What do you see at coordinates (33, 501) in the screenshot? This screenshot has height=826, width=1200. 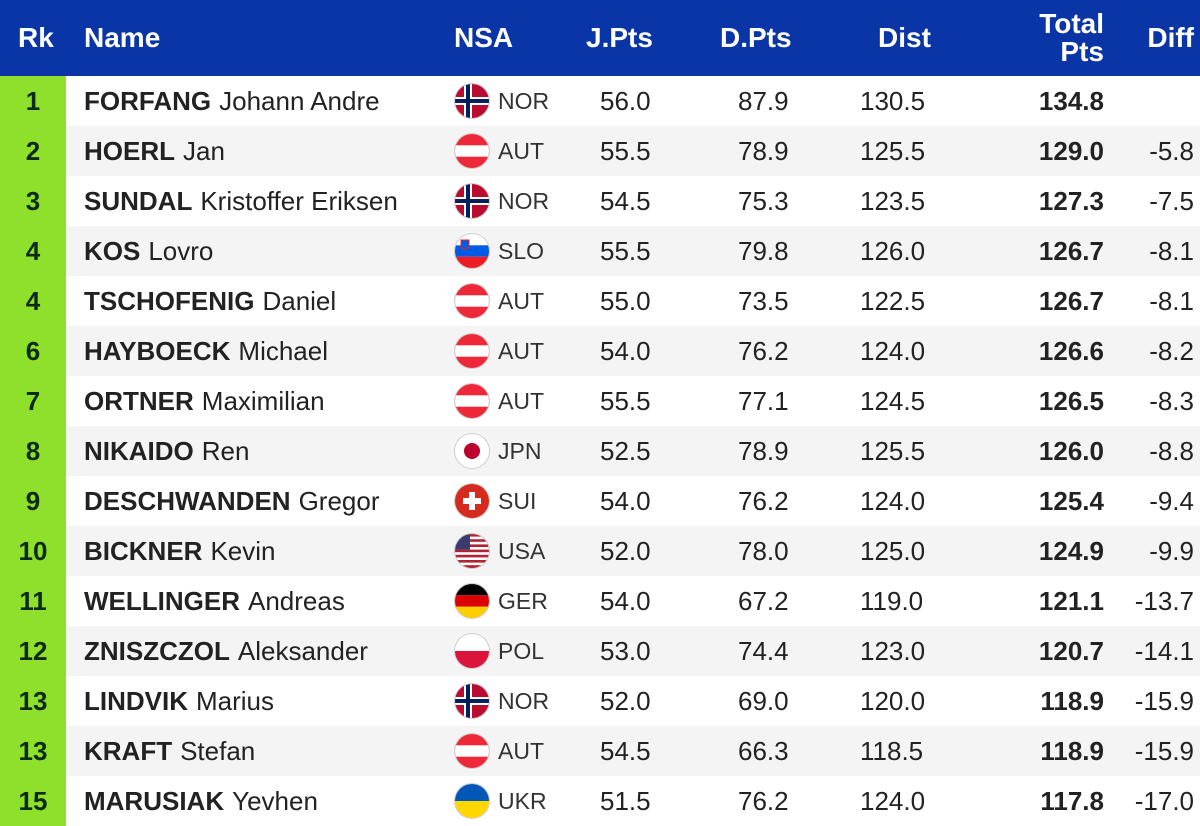 I see `rank-cell: 9` at bounding box center [33, 501].